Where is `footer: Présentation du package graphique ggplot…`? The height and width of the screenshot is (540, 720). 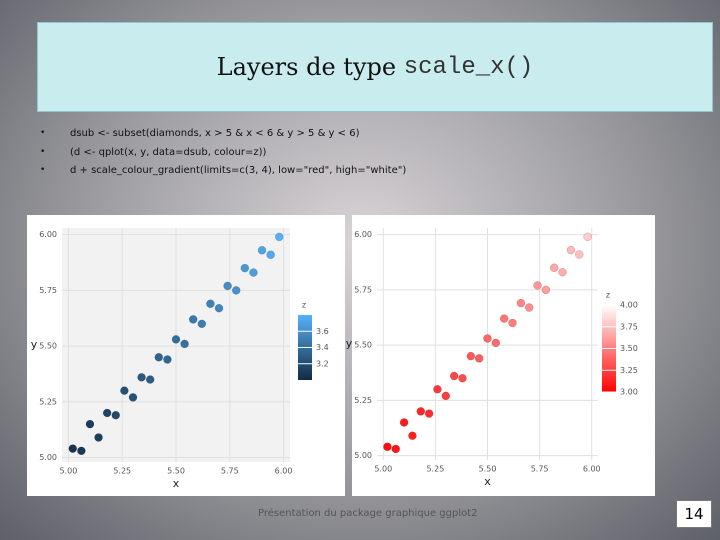
footer: Présentation du package graphique ggplot… is located at coordinates (368, 513).